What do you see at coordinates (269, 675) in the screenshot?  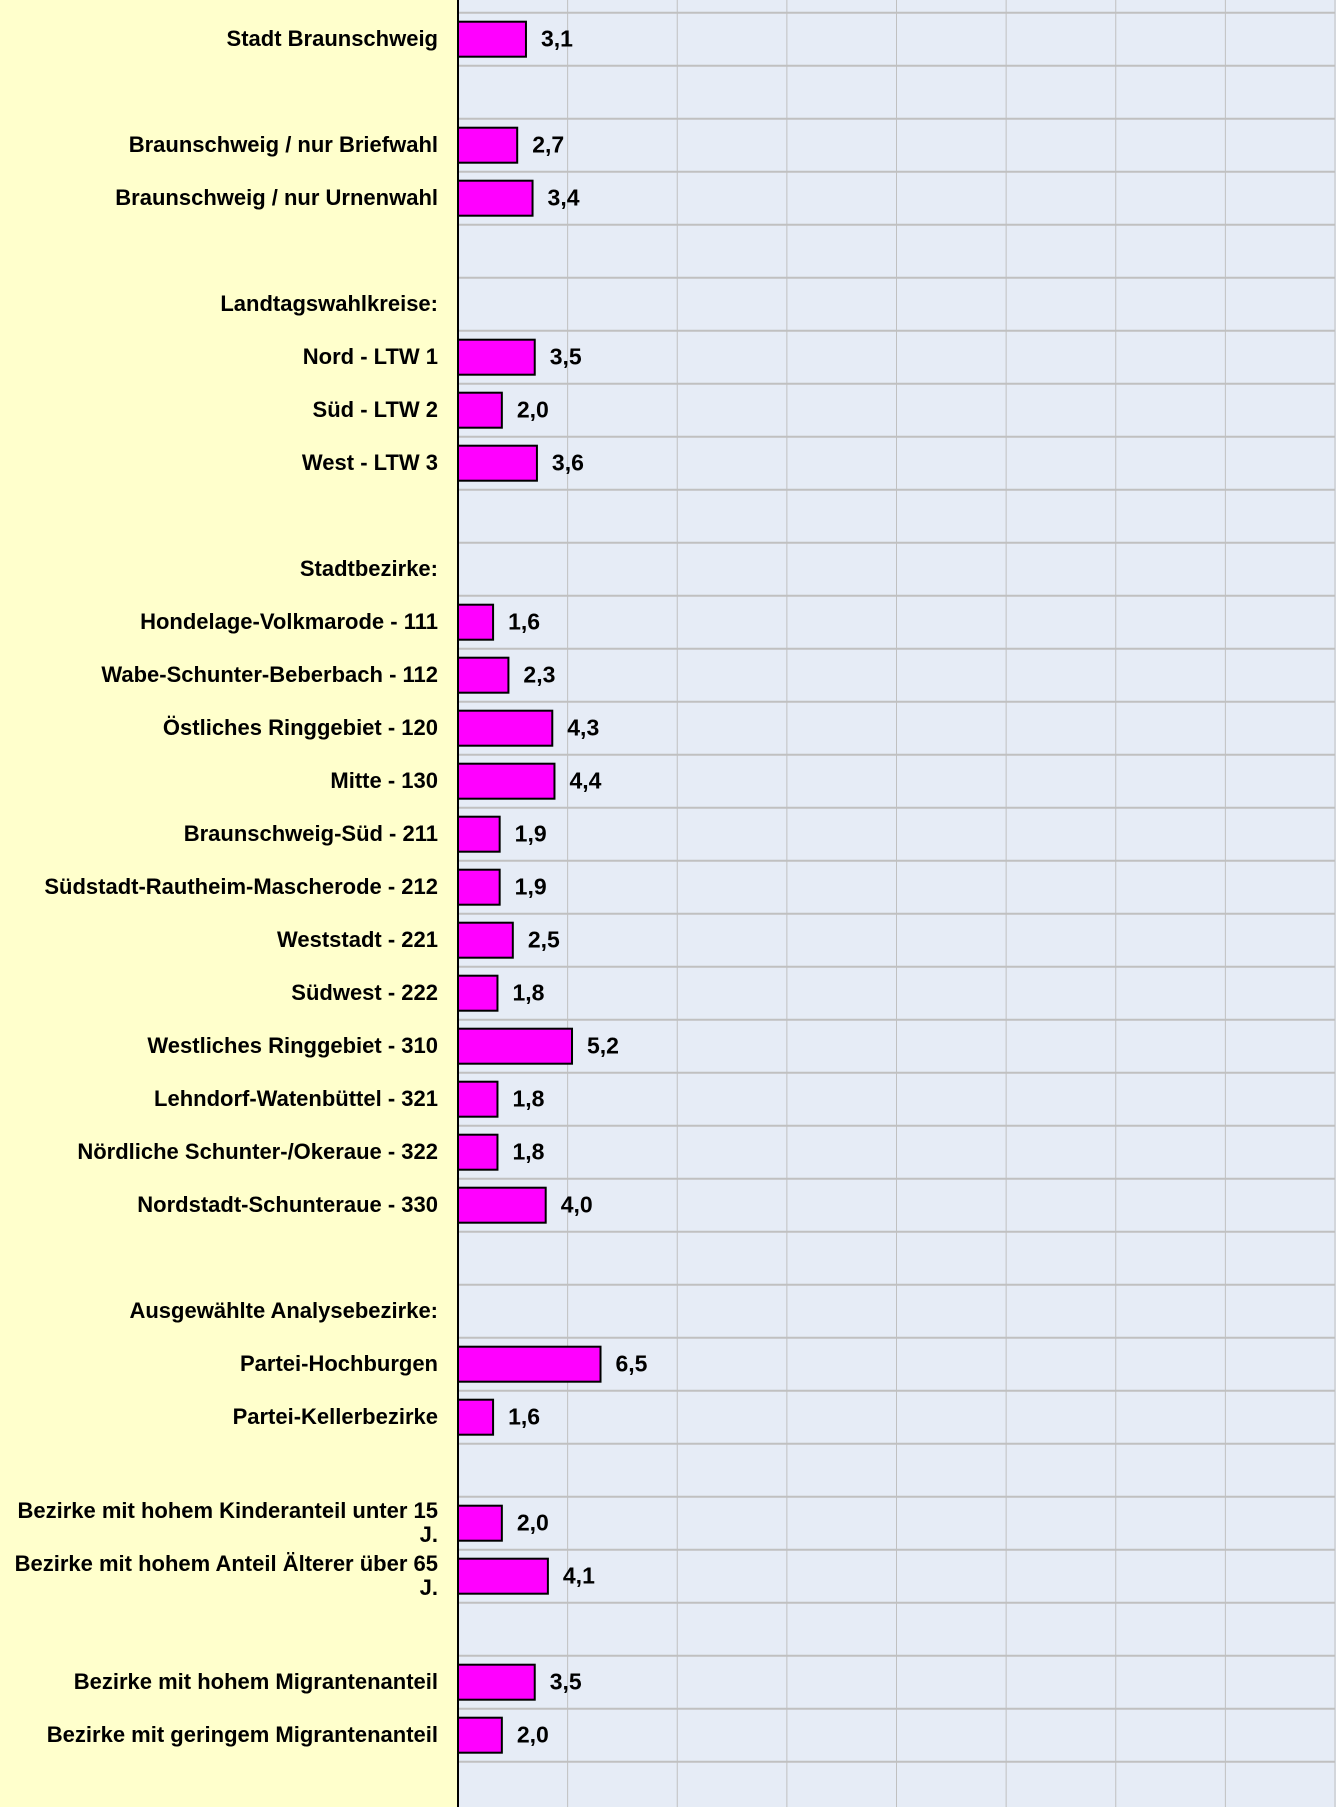 I see `category-label: Wabe-Schunter-Beberbach - 112` at bounding box center [269, 675].